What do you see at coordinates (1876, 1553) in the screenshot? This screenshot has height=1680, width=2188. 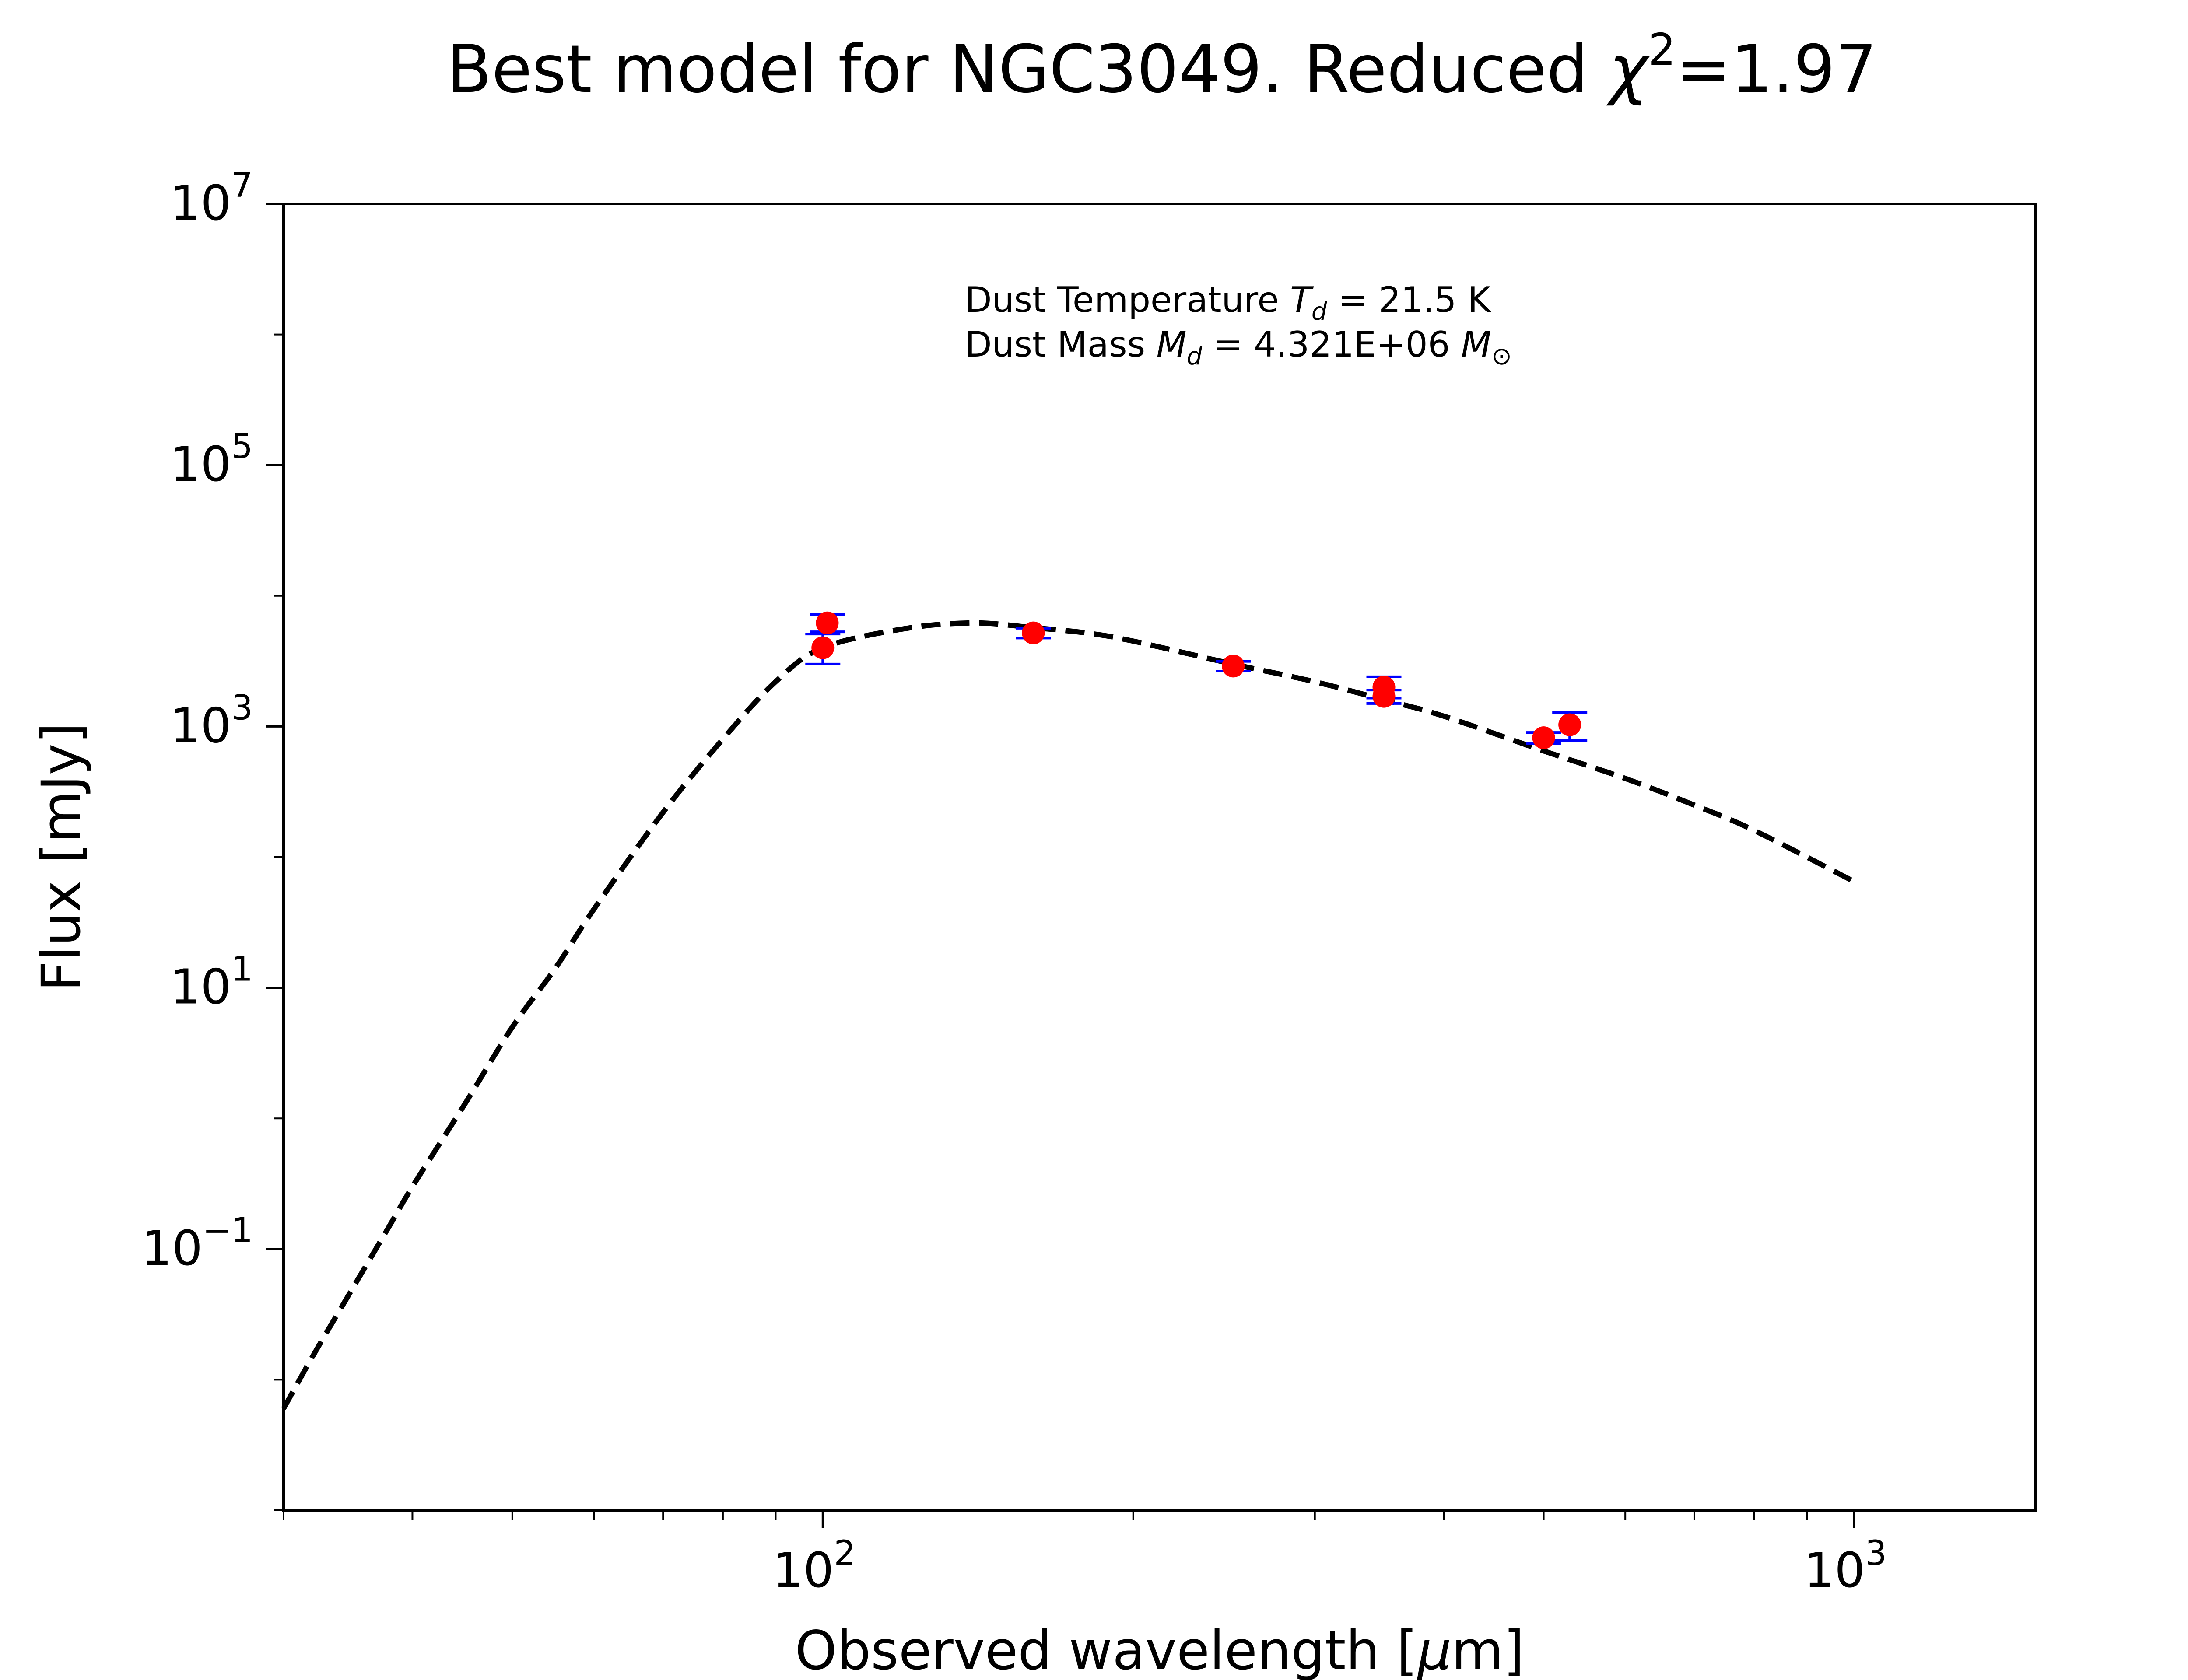 I see `x-tick-exp: 3` at bounding box center [1876, 1553].